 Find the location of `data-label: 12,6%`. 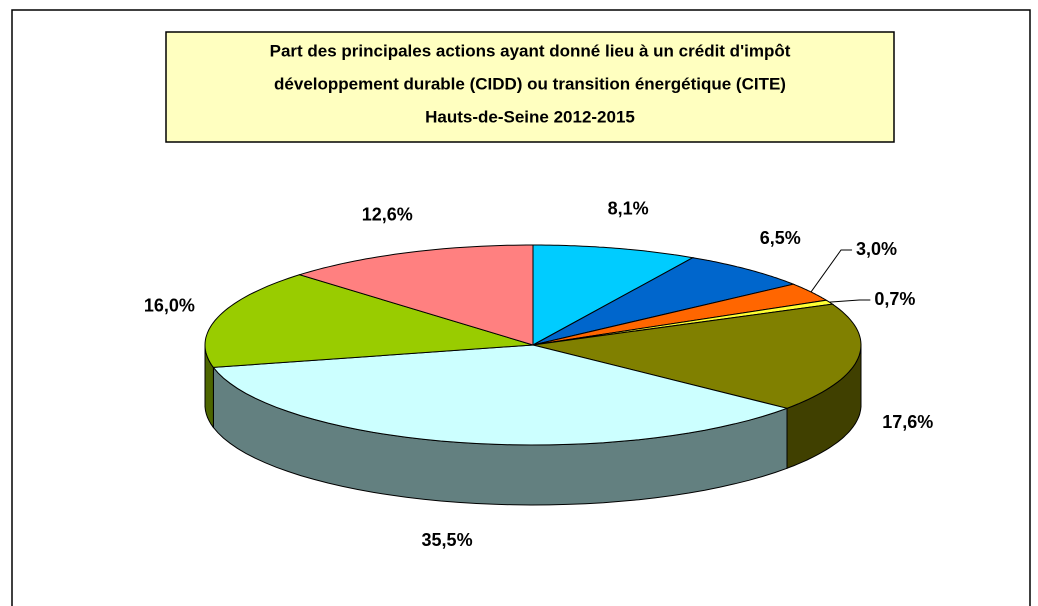

data-label: 12,6% is located at coordinates (387, 215).